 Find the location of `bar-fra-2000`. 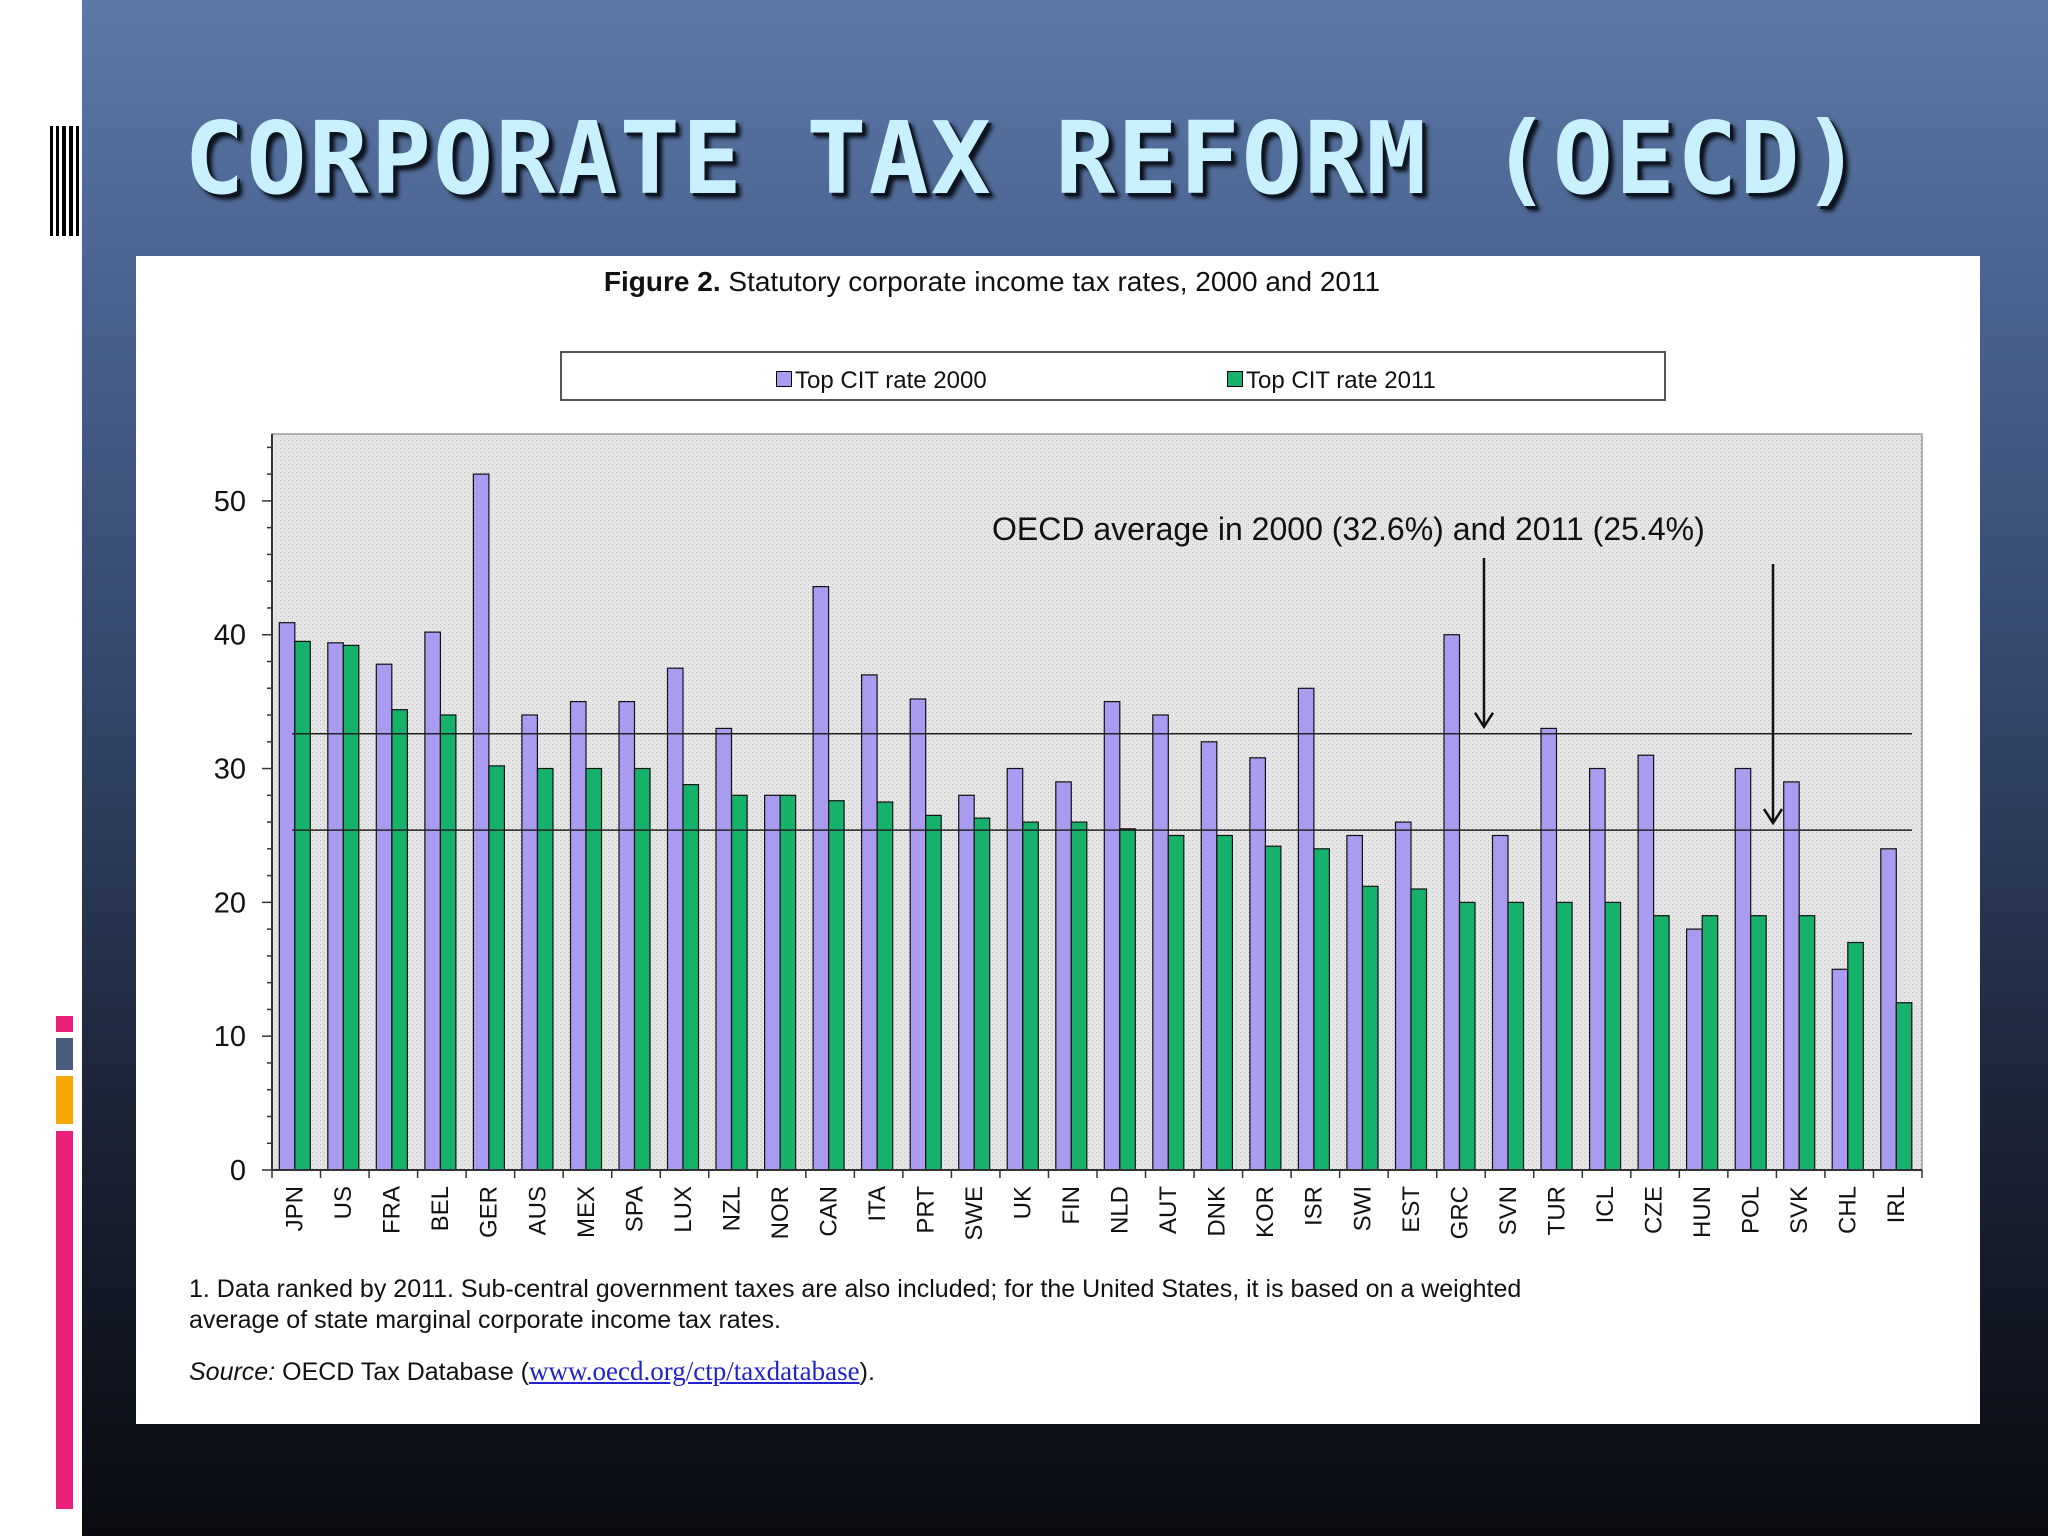

bar-fra-2000 is located at coordinates (384, 917).